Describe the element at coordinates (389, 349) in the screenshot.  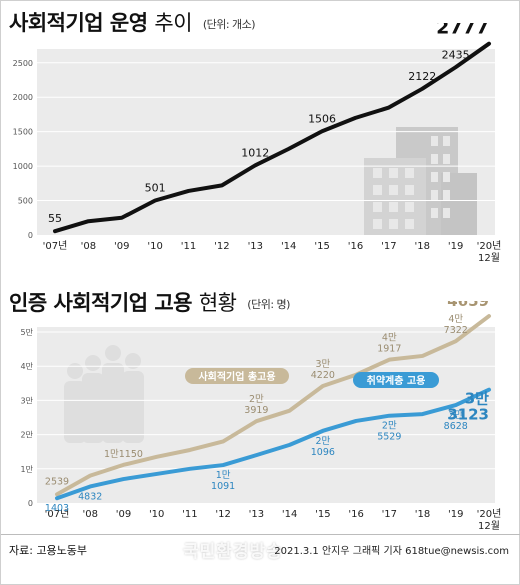
I see `chart2-data-label: 1917` at that location.